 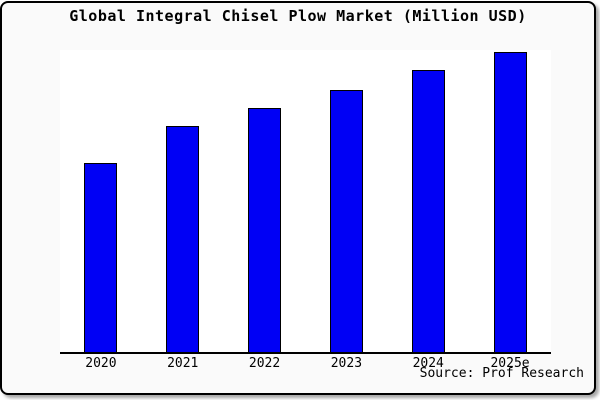 I want to click on bar-slot-2023, so click(x=346, y=201).